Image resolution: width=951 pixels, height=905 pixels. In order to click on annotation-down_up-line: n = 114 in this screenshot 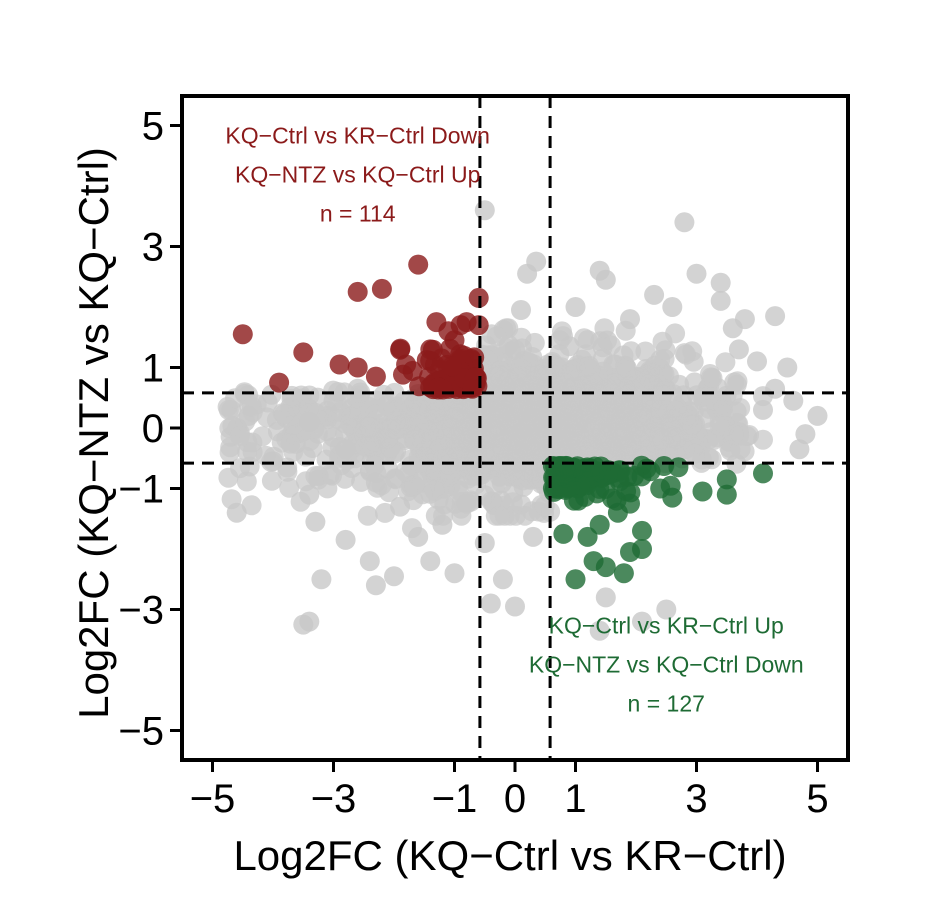, I will do `click(358, 214)`.